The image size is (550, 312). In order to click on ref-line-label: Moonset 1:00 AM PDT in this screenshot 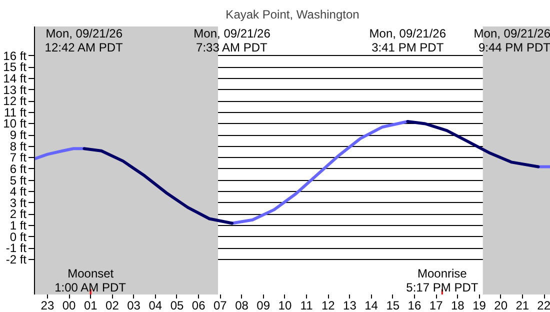, I will do `click(90, 280)`.